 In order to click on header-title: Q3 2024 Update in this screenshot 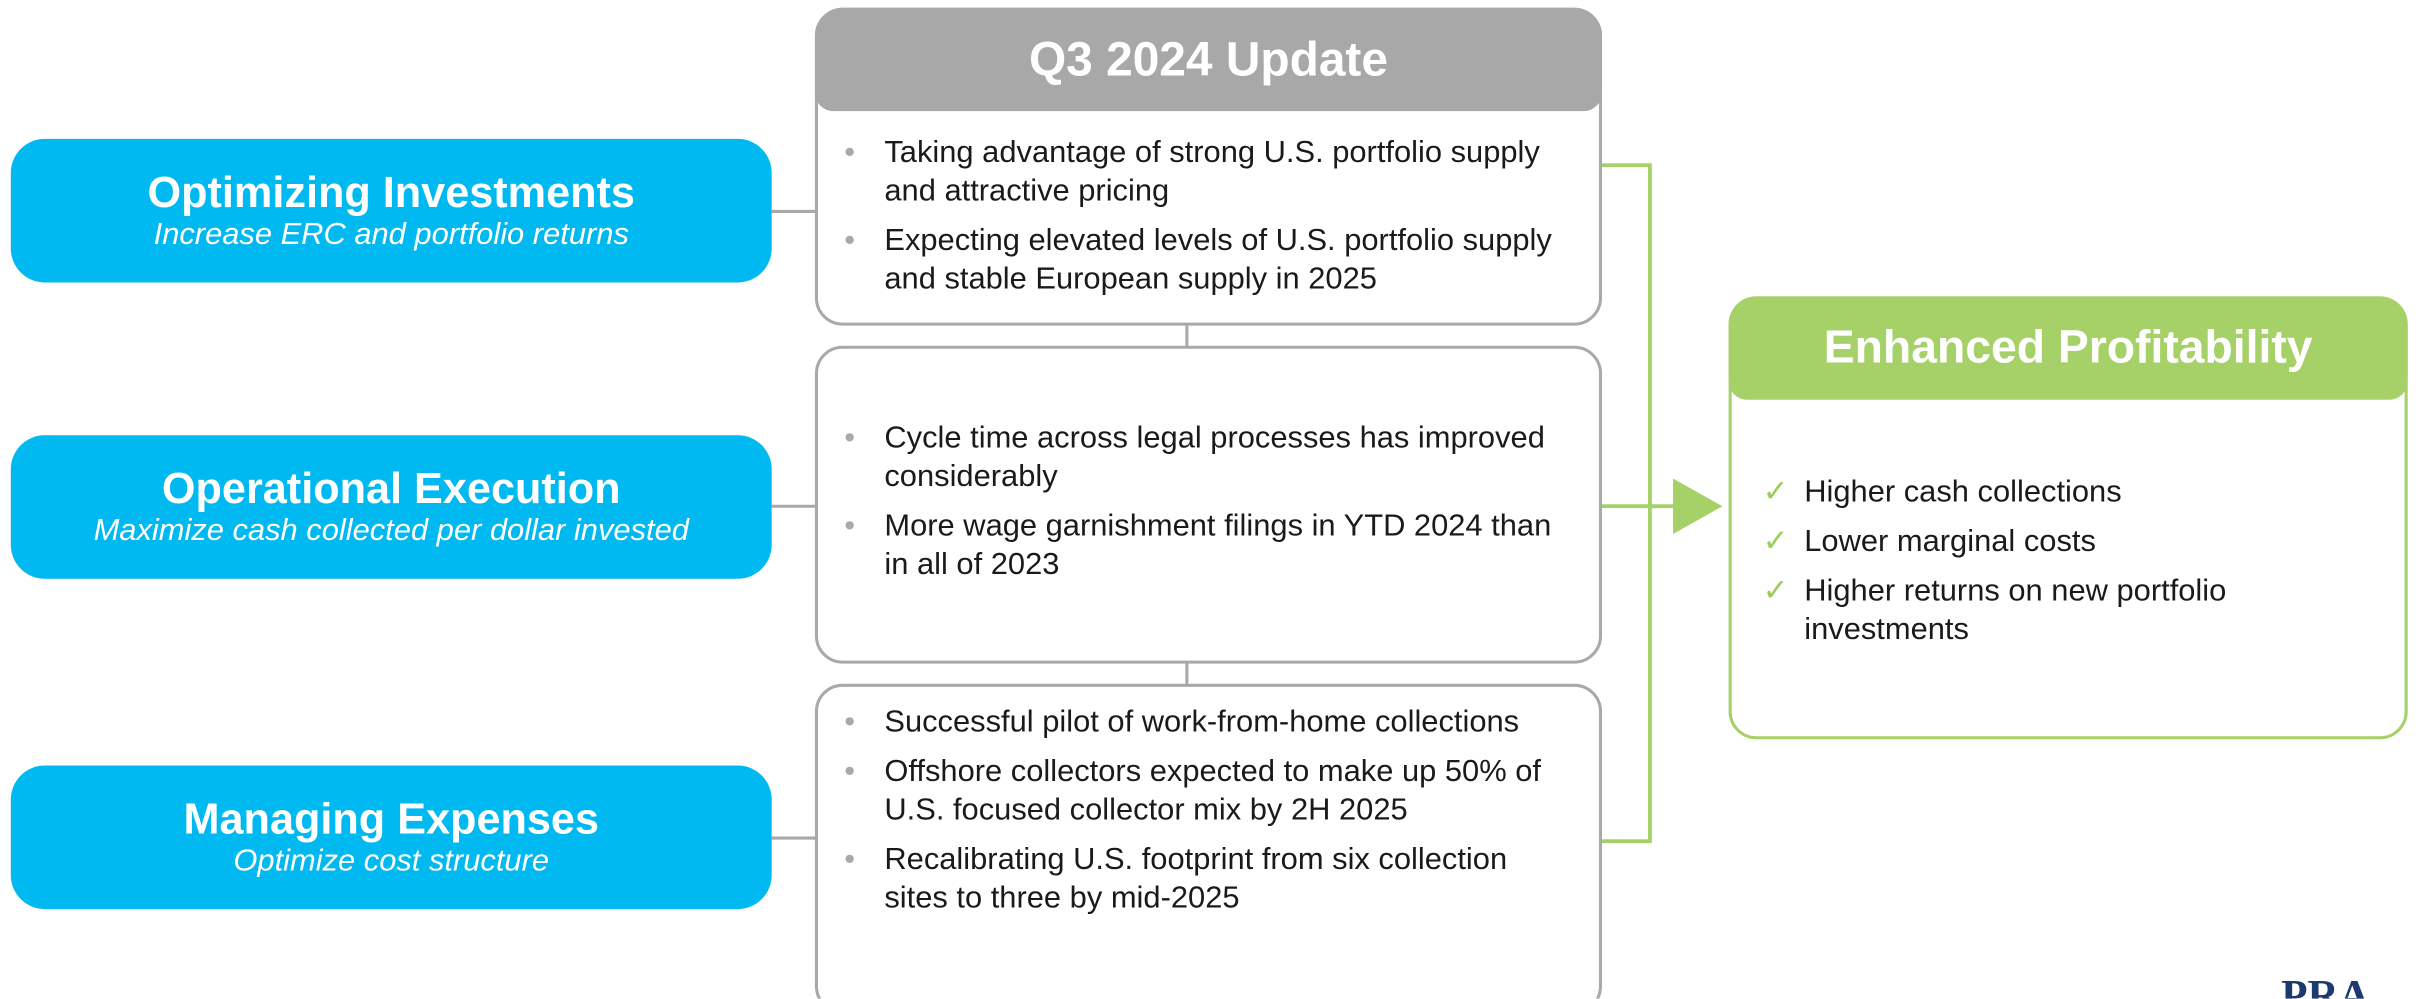, I will do `click(1208, 59)`.